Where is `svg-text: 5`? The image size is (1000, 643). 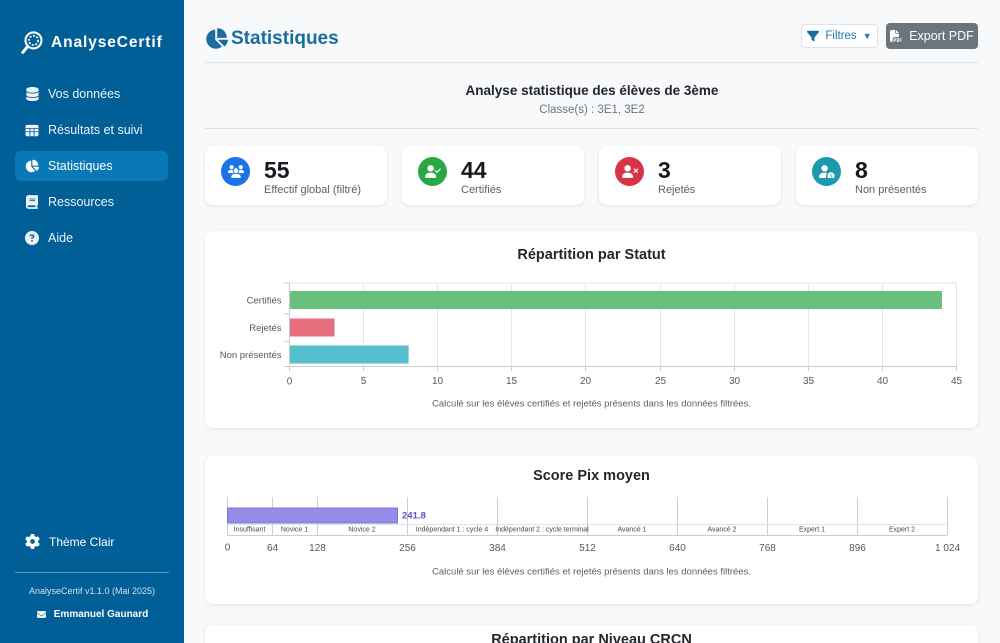
svg-text: 5 is located at coordinates (364, 381).